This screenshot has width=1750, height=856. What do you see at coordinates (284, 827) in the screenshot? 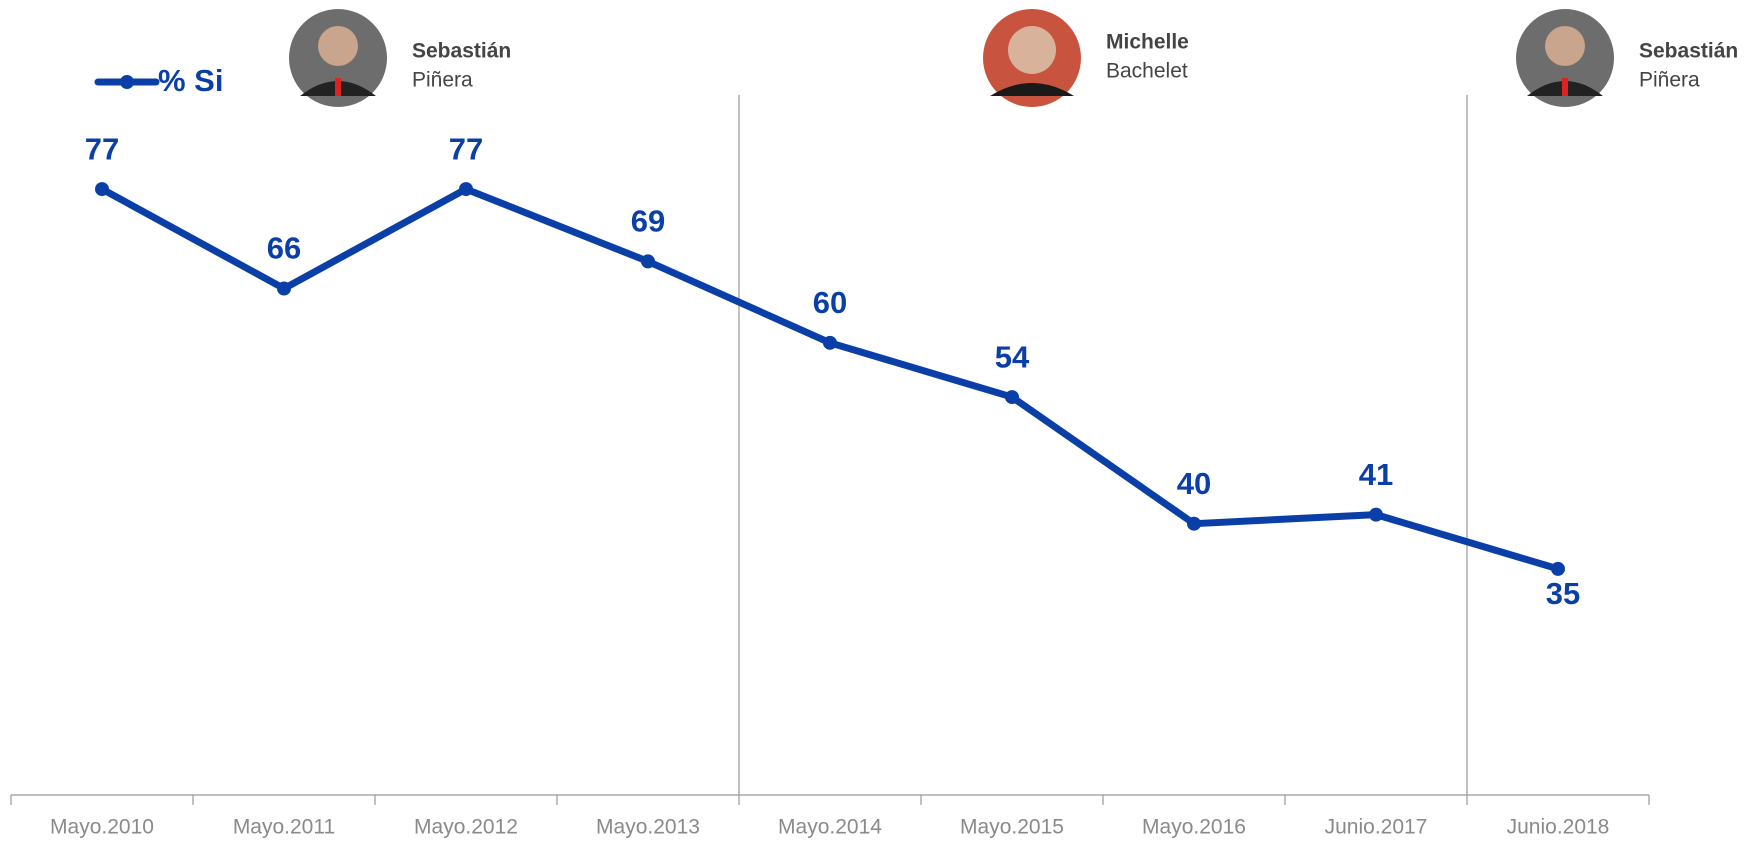
I see `x-tick-label: Mayo.2011` at bounding box center [284, 827].